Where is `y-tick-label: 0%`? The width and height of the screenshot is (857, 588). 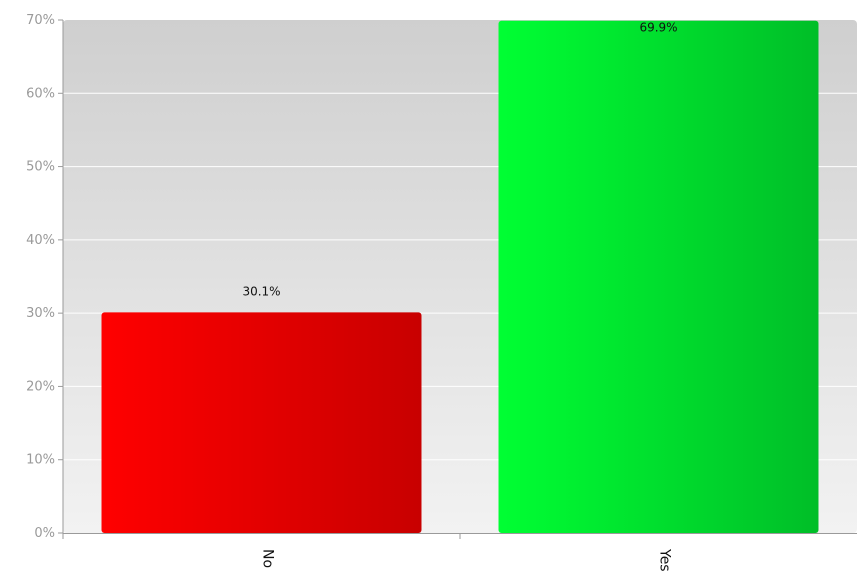 y-tick-label: 0% is located at coordinates (44, 533).